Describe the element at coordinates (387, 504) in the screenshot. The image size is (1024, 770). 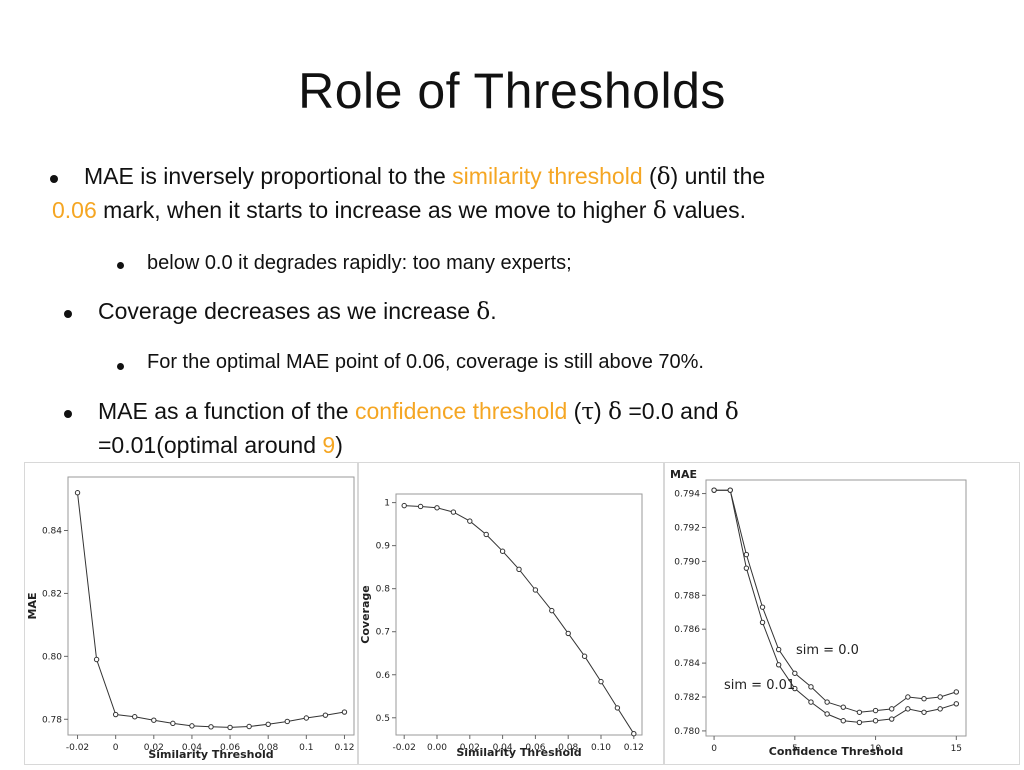
I see `y-tick-label: 1` at that location.